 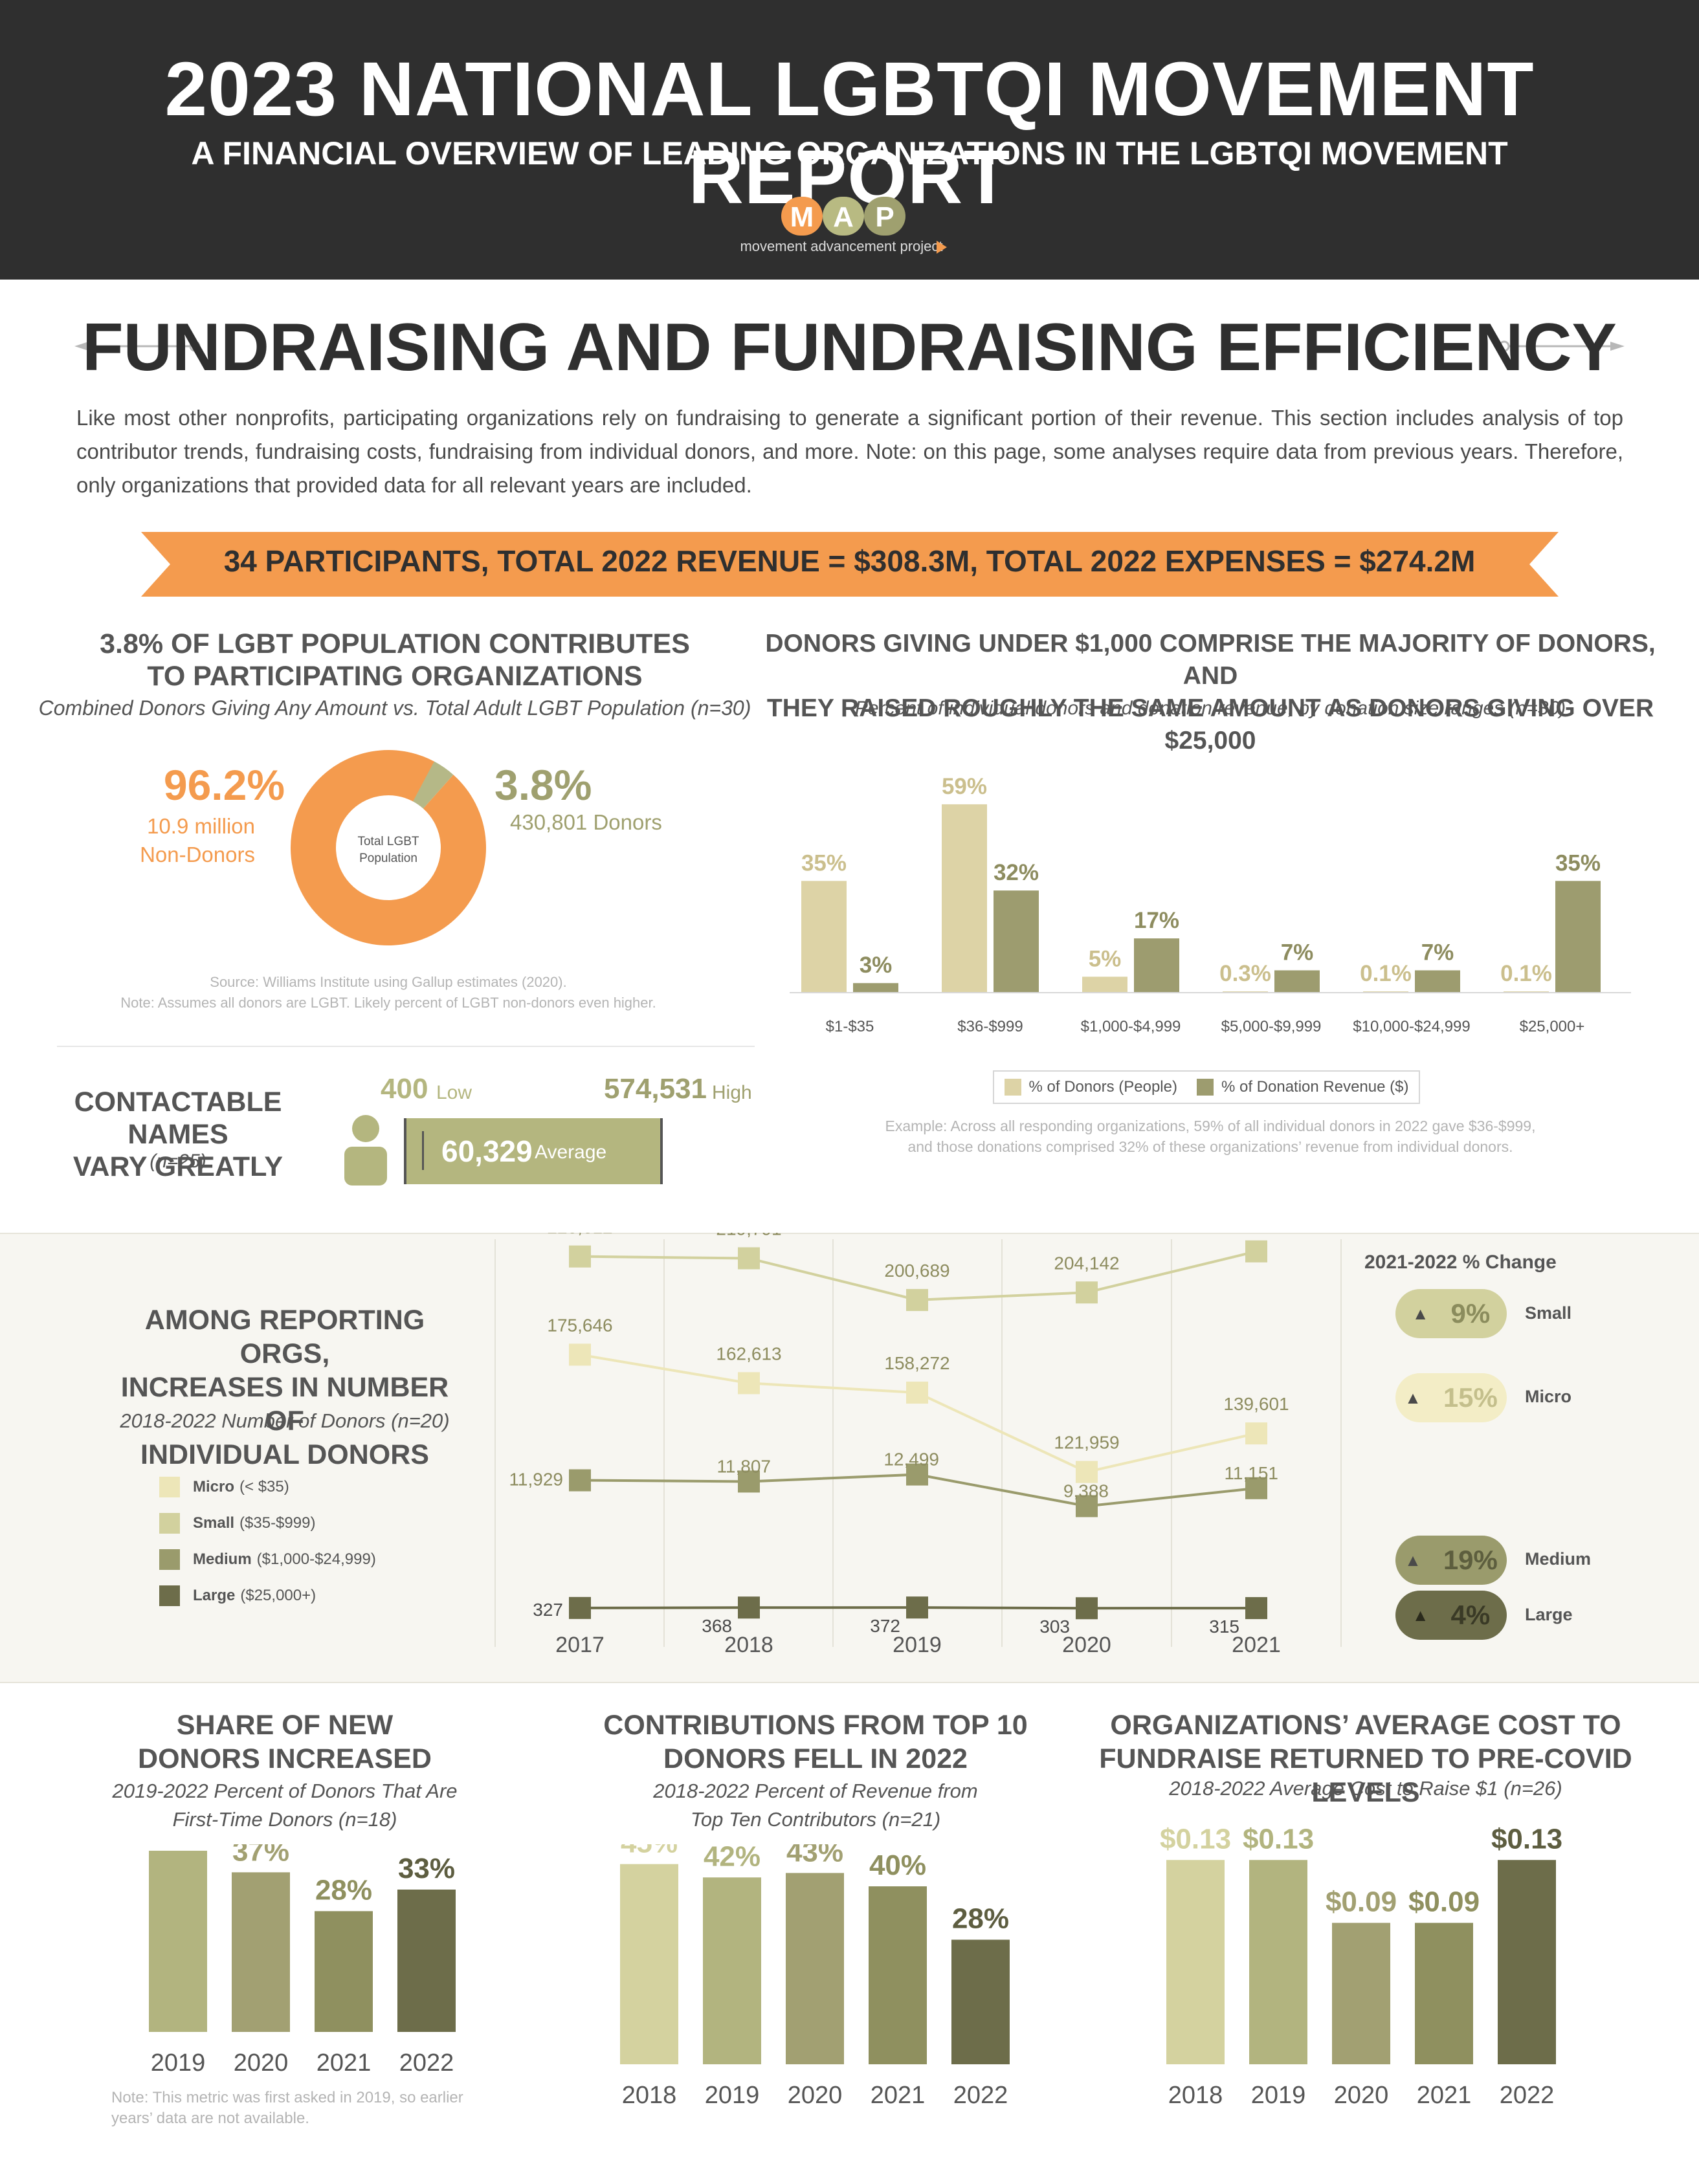 What do you see at coordinates (1105, 958) in the screenshot?
I see `data-label: 5%` at bounding box center [1105, 958].